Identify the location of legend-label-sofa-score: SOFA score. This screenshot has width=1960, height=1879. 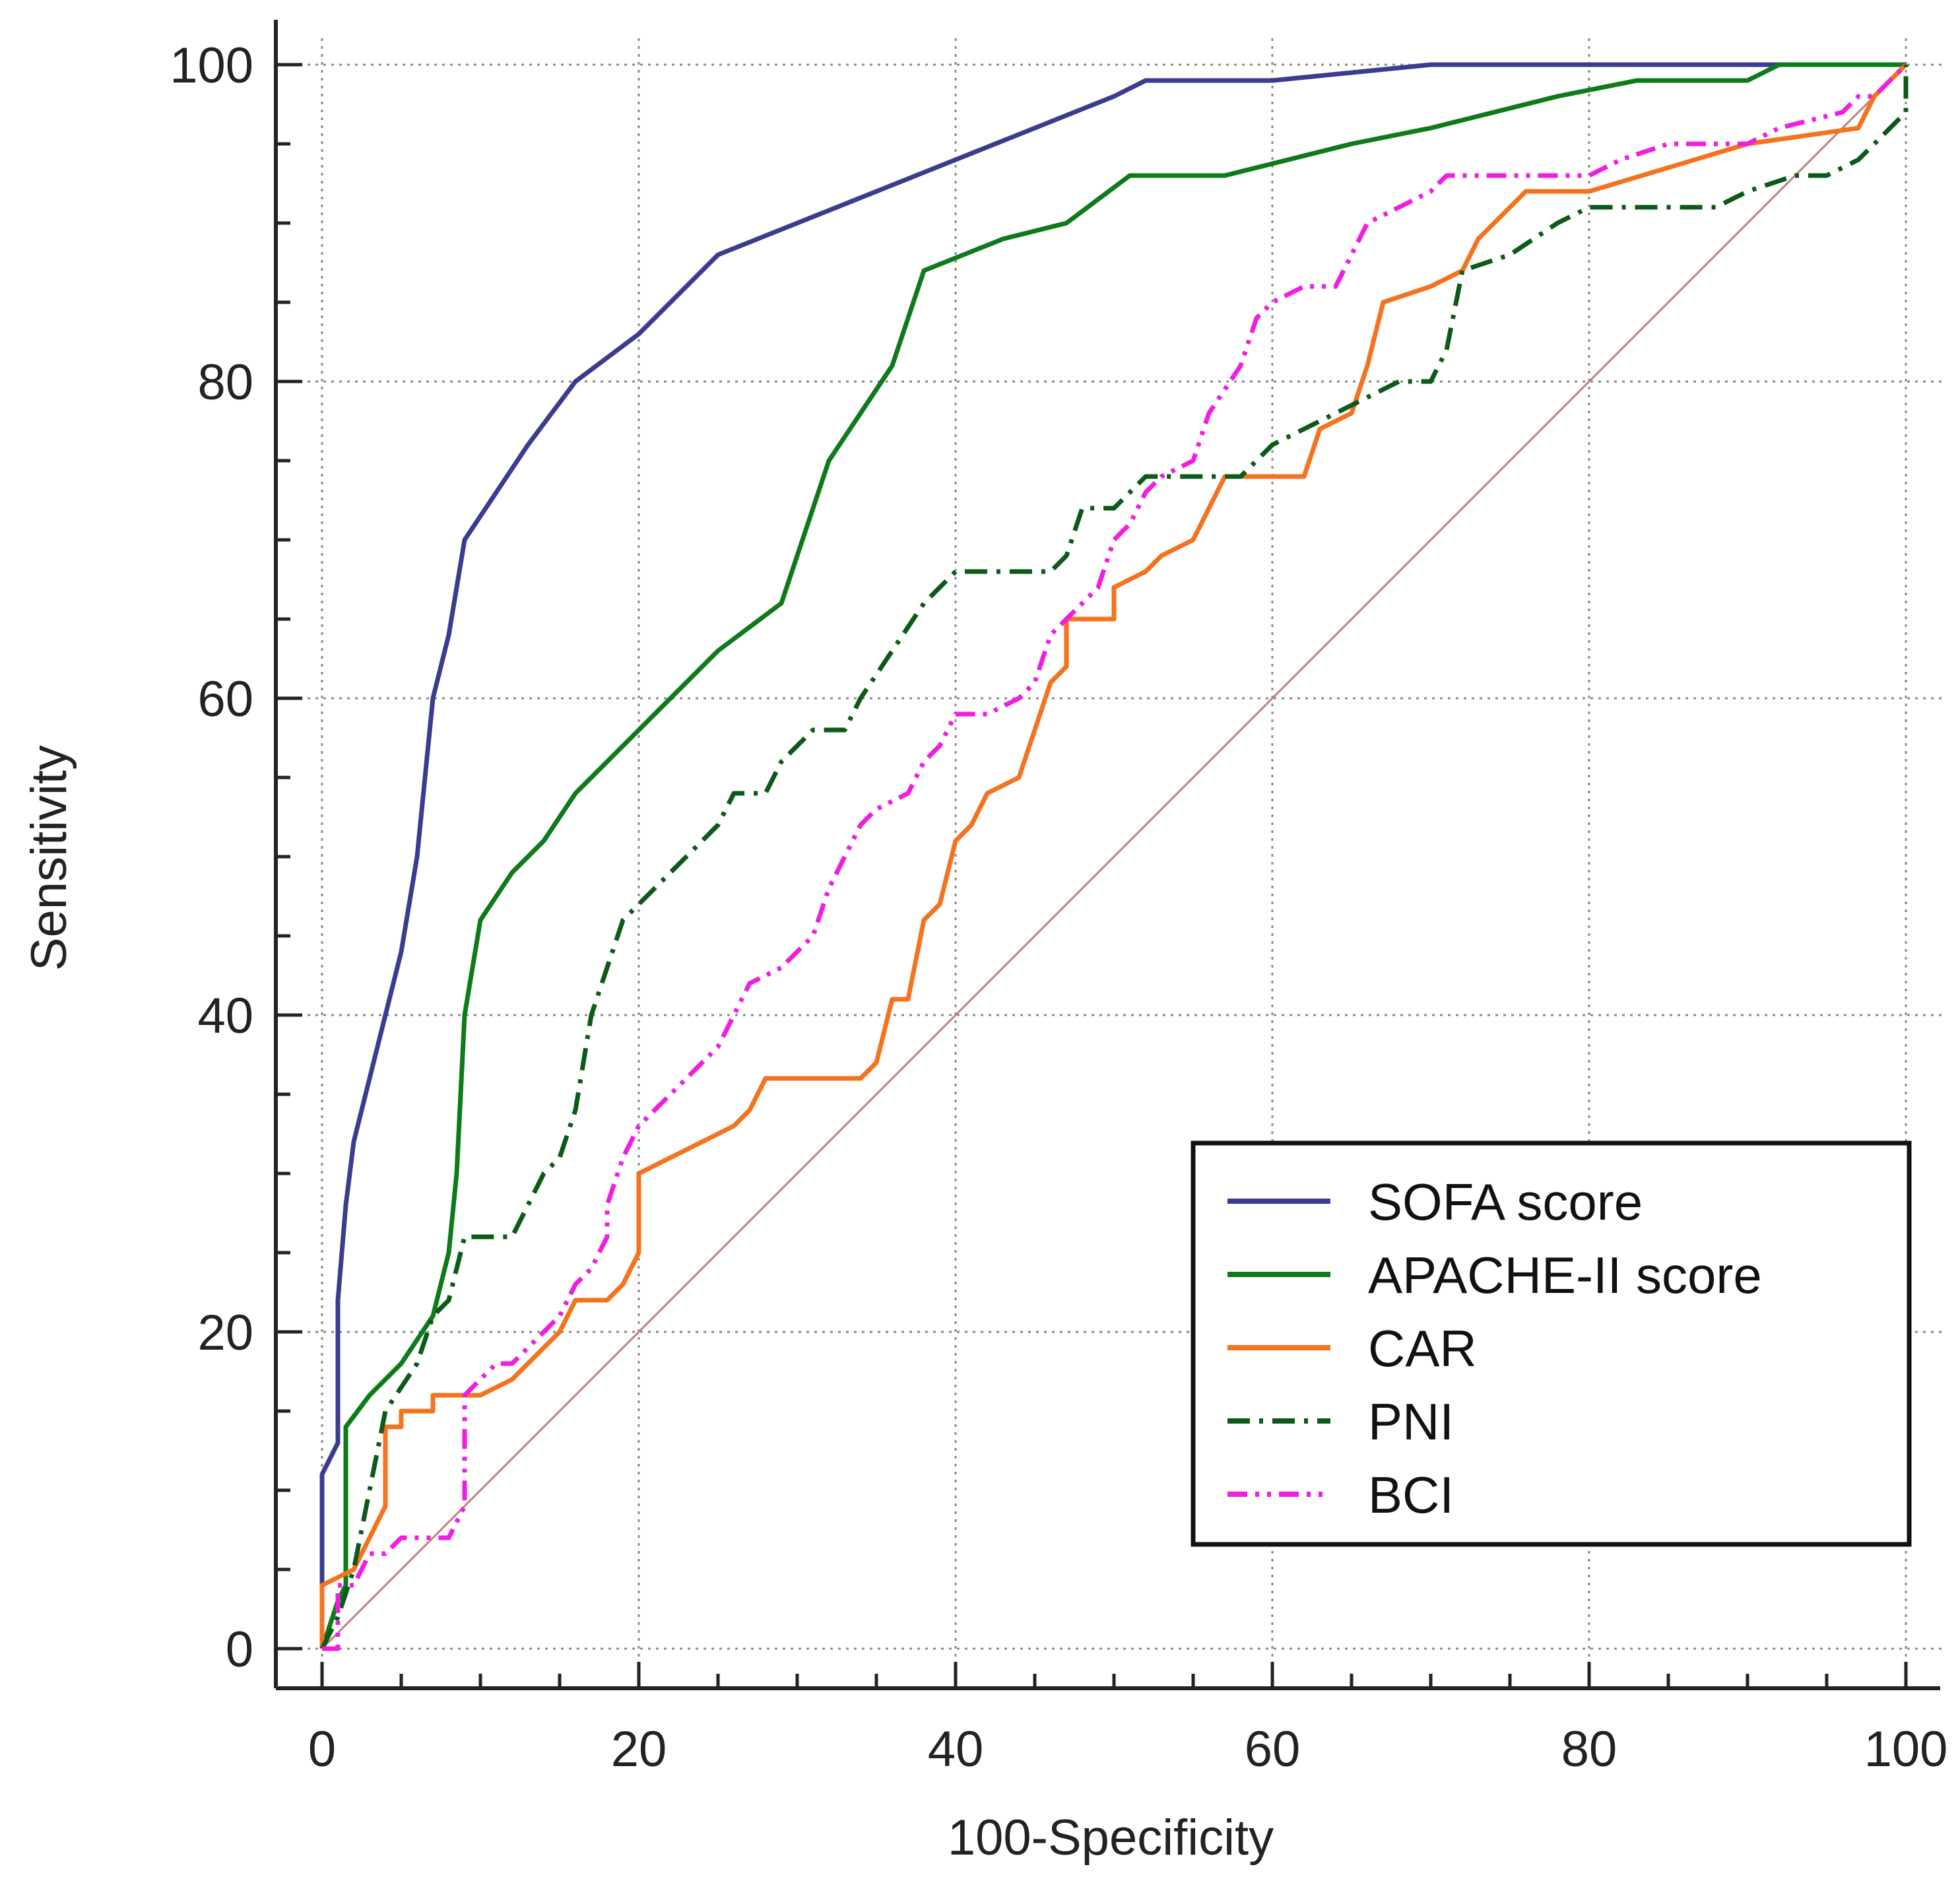
(1505, 1202).